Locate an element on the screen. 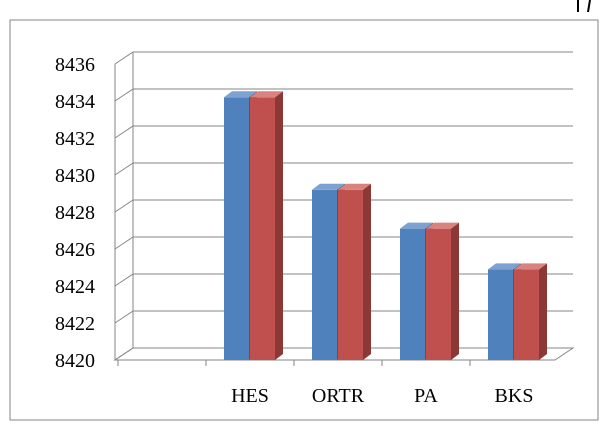 This screenshot has width=606, height=428. y-tick-label: 8422 is located at coordinates (75, 324).